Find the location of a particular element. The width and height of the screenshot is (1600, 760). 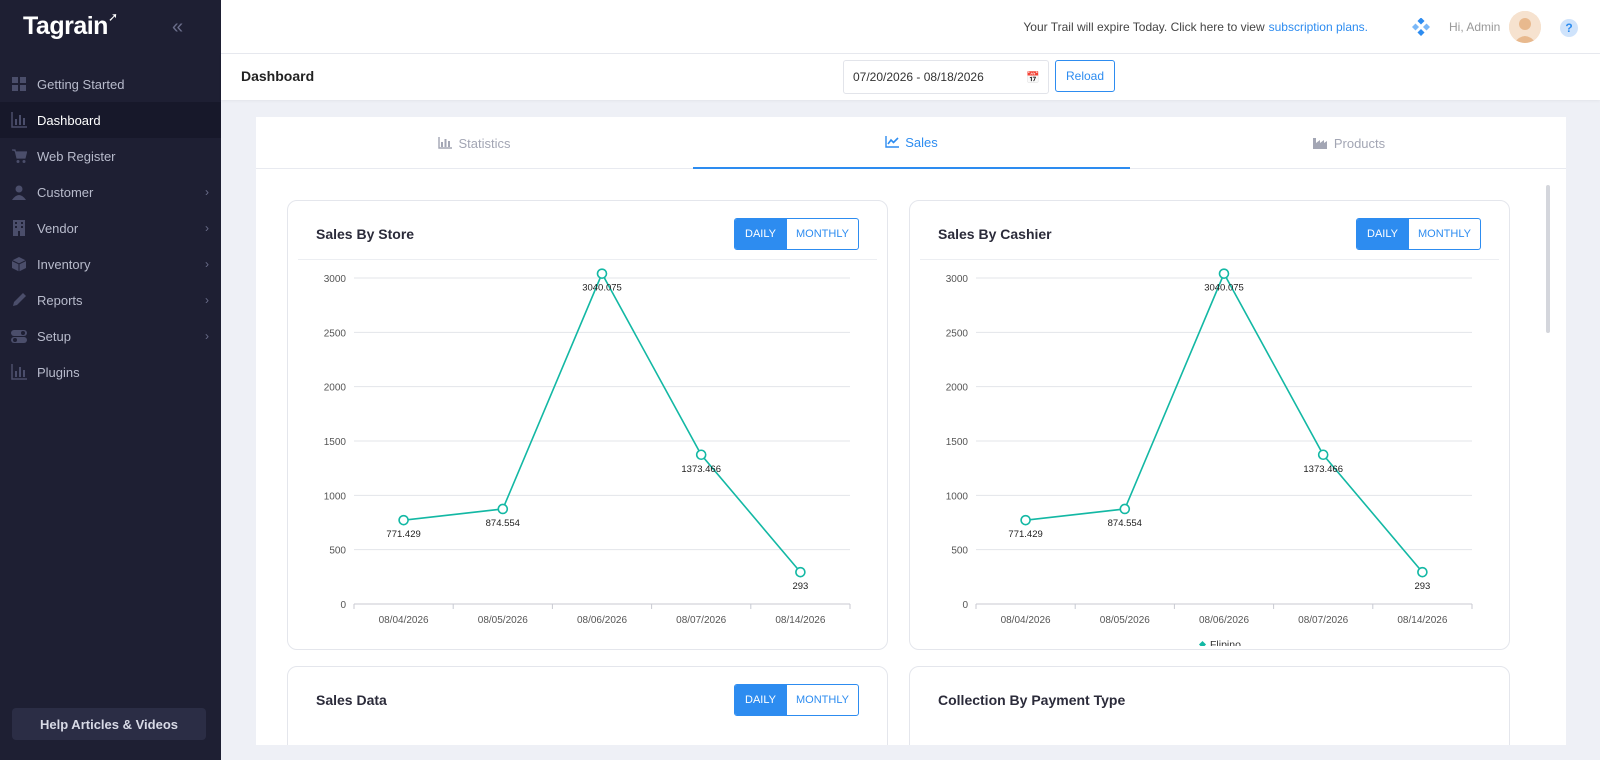

sidebar-item-web-register: Web Register is located at coordinates (110, 156).